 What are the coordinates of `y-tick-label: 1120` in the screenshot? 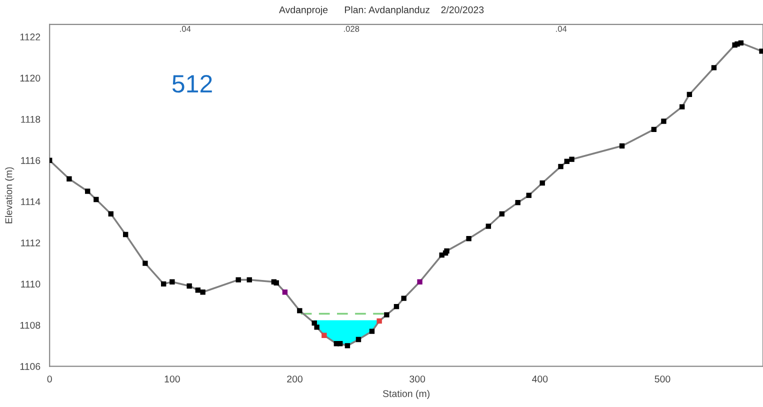 It's located at (30, 78).